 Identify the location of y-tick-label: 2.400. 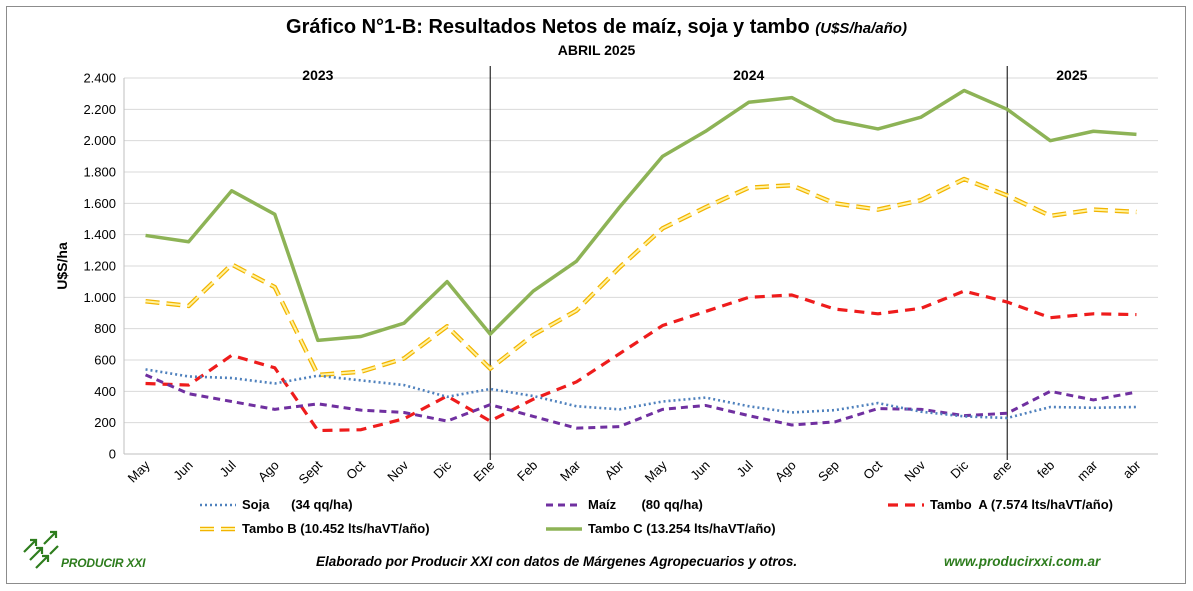
(99, 78).